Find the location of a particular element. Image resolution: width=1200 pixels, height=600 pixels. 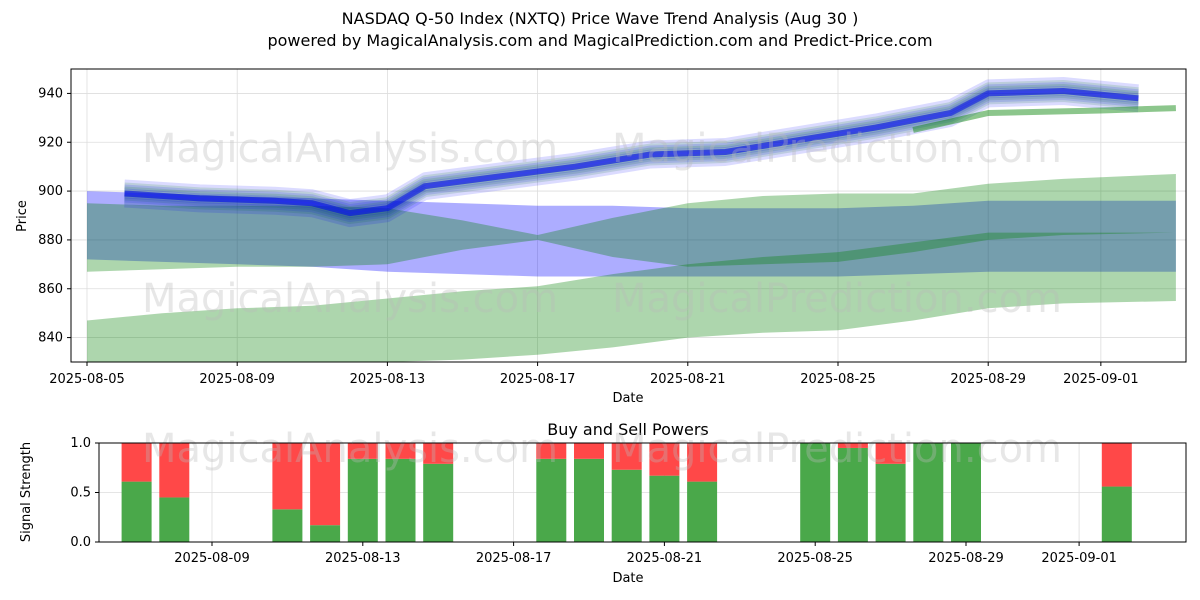

signal-ytick-label: 1.0 is located at coordinates (80, 443).